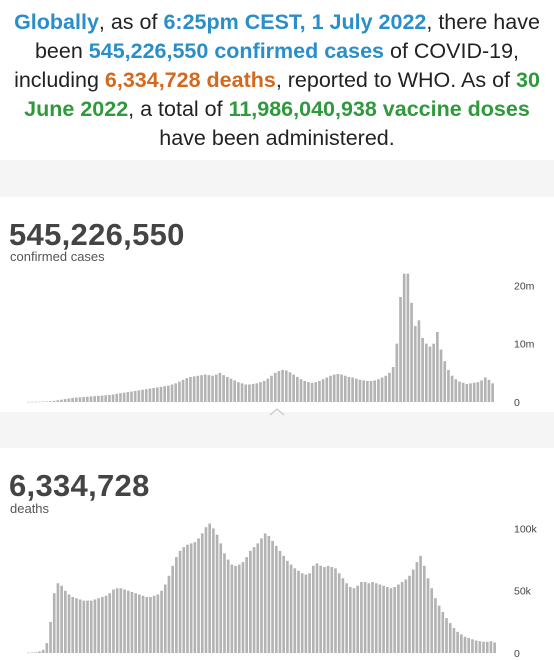 Image resolution: width=554 pixels, height=660 pixels. What do you see at coordinates (277, 412) in the screenshot?
I see `chevron-up-icon` at bounding box center [277, 412].